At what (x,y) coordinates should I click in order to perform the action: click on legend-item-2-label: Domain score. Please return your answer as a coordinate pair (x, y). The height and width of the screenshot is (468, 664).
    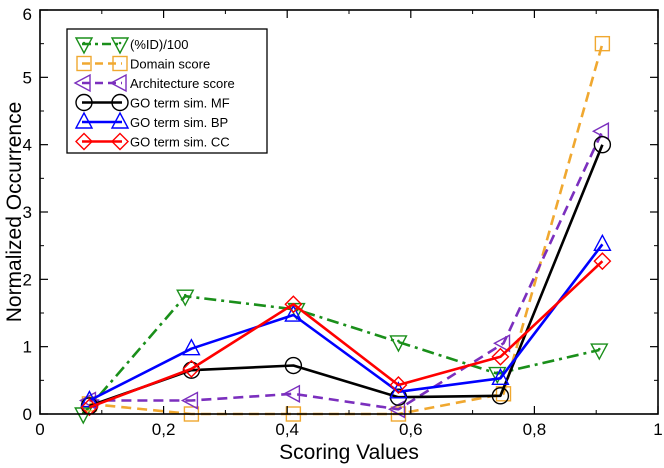
    Looking at the image, I should click on (170, 64).